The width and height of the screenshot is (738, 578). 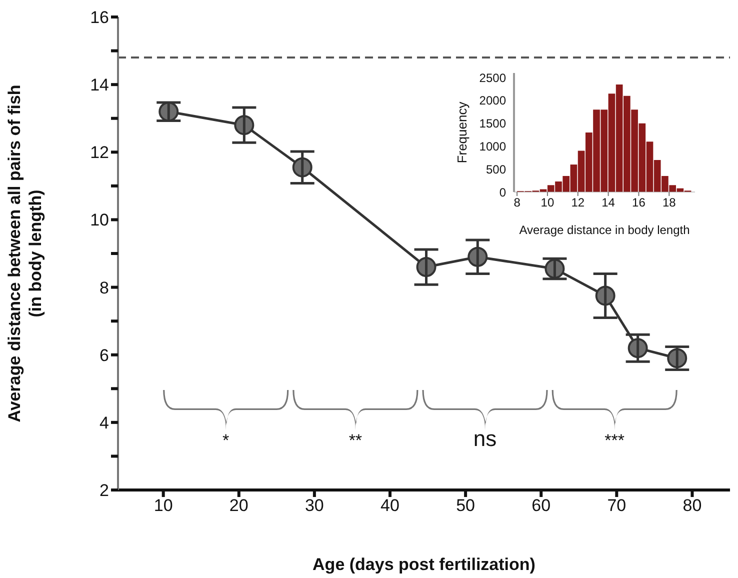 What do you see at coordinates (604, 230) in the screenshot?
I see `x-axis-title: Average distance in body length` at bounding box center [604, 230].